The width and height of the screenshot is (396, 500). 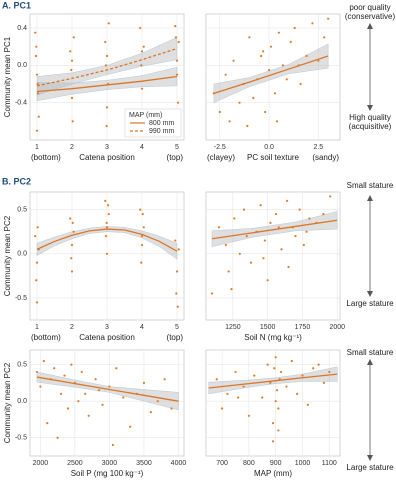 I want to click on x-tick-label: -2.5, so click(x=220, y=147).